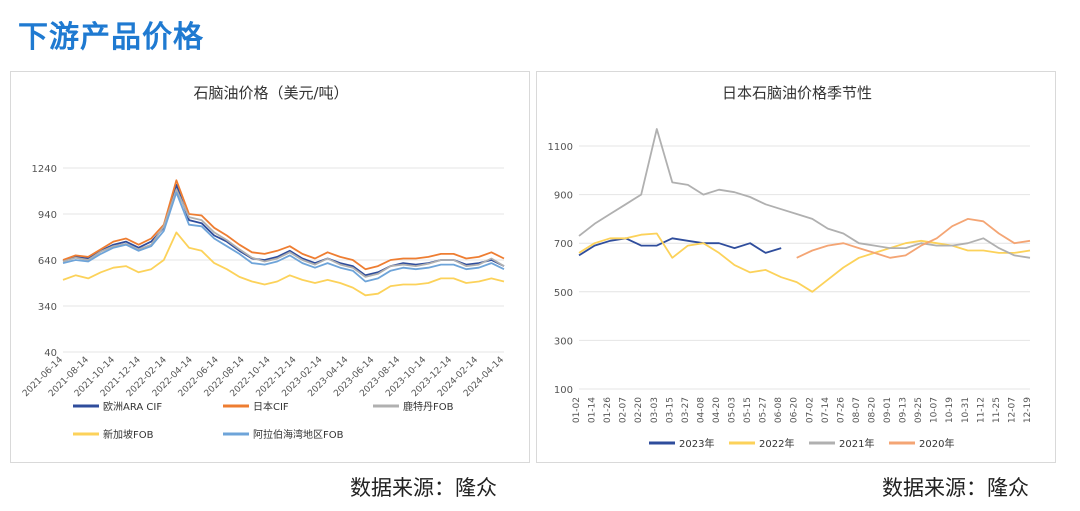 The width and height of the screenshot is (1080, 511). I want to click on legend-label: 2020年, so click(936, 443).